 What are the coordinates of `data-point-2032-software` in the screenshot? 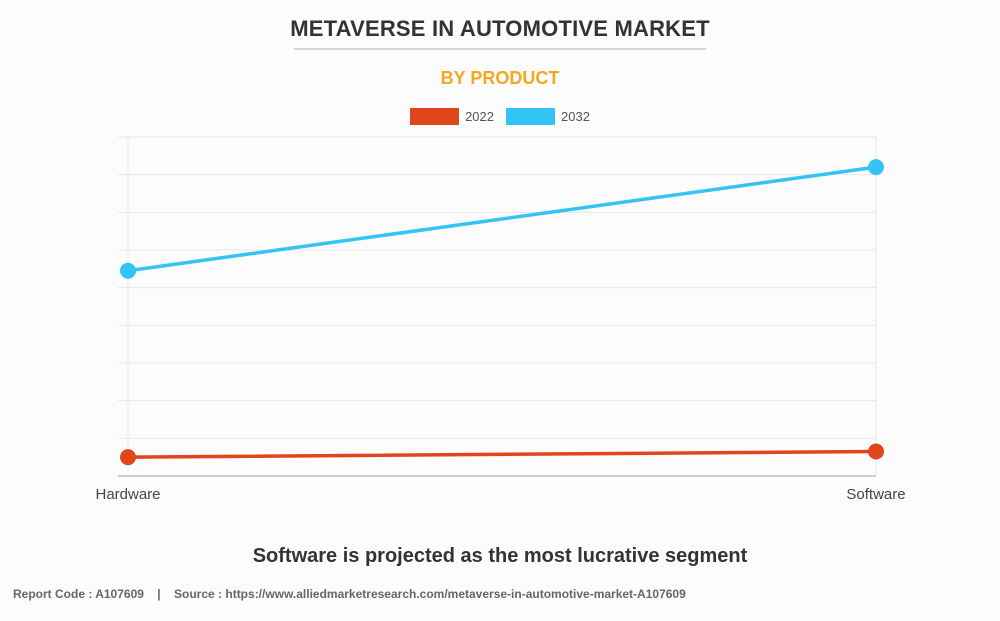 It's located at (876, 167).